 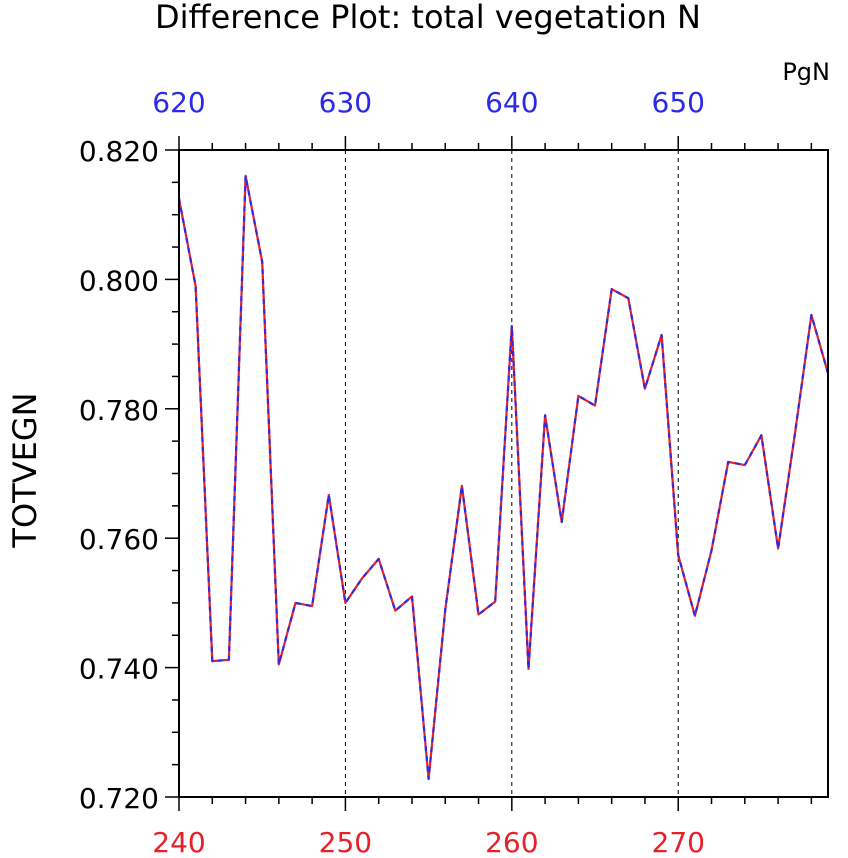 What do you see at coordinates (428, 18) in the screenshot?
I see `chart-title: Difference Plot: total vegetation N` at bounding box center [428, 18].